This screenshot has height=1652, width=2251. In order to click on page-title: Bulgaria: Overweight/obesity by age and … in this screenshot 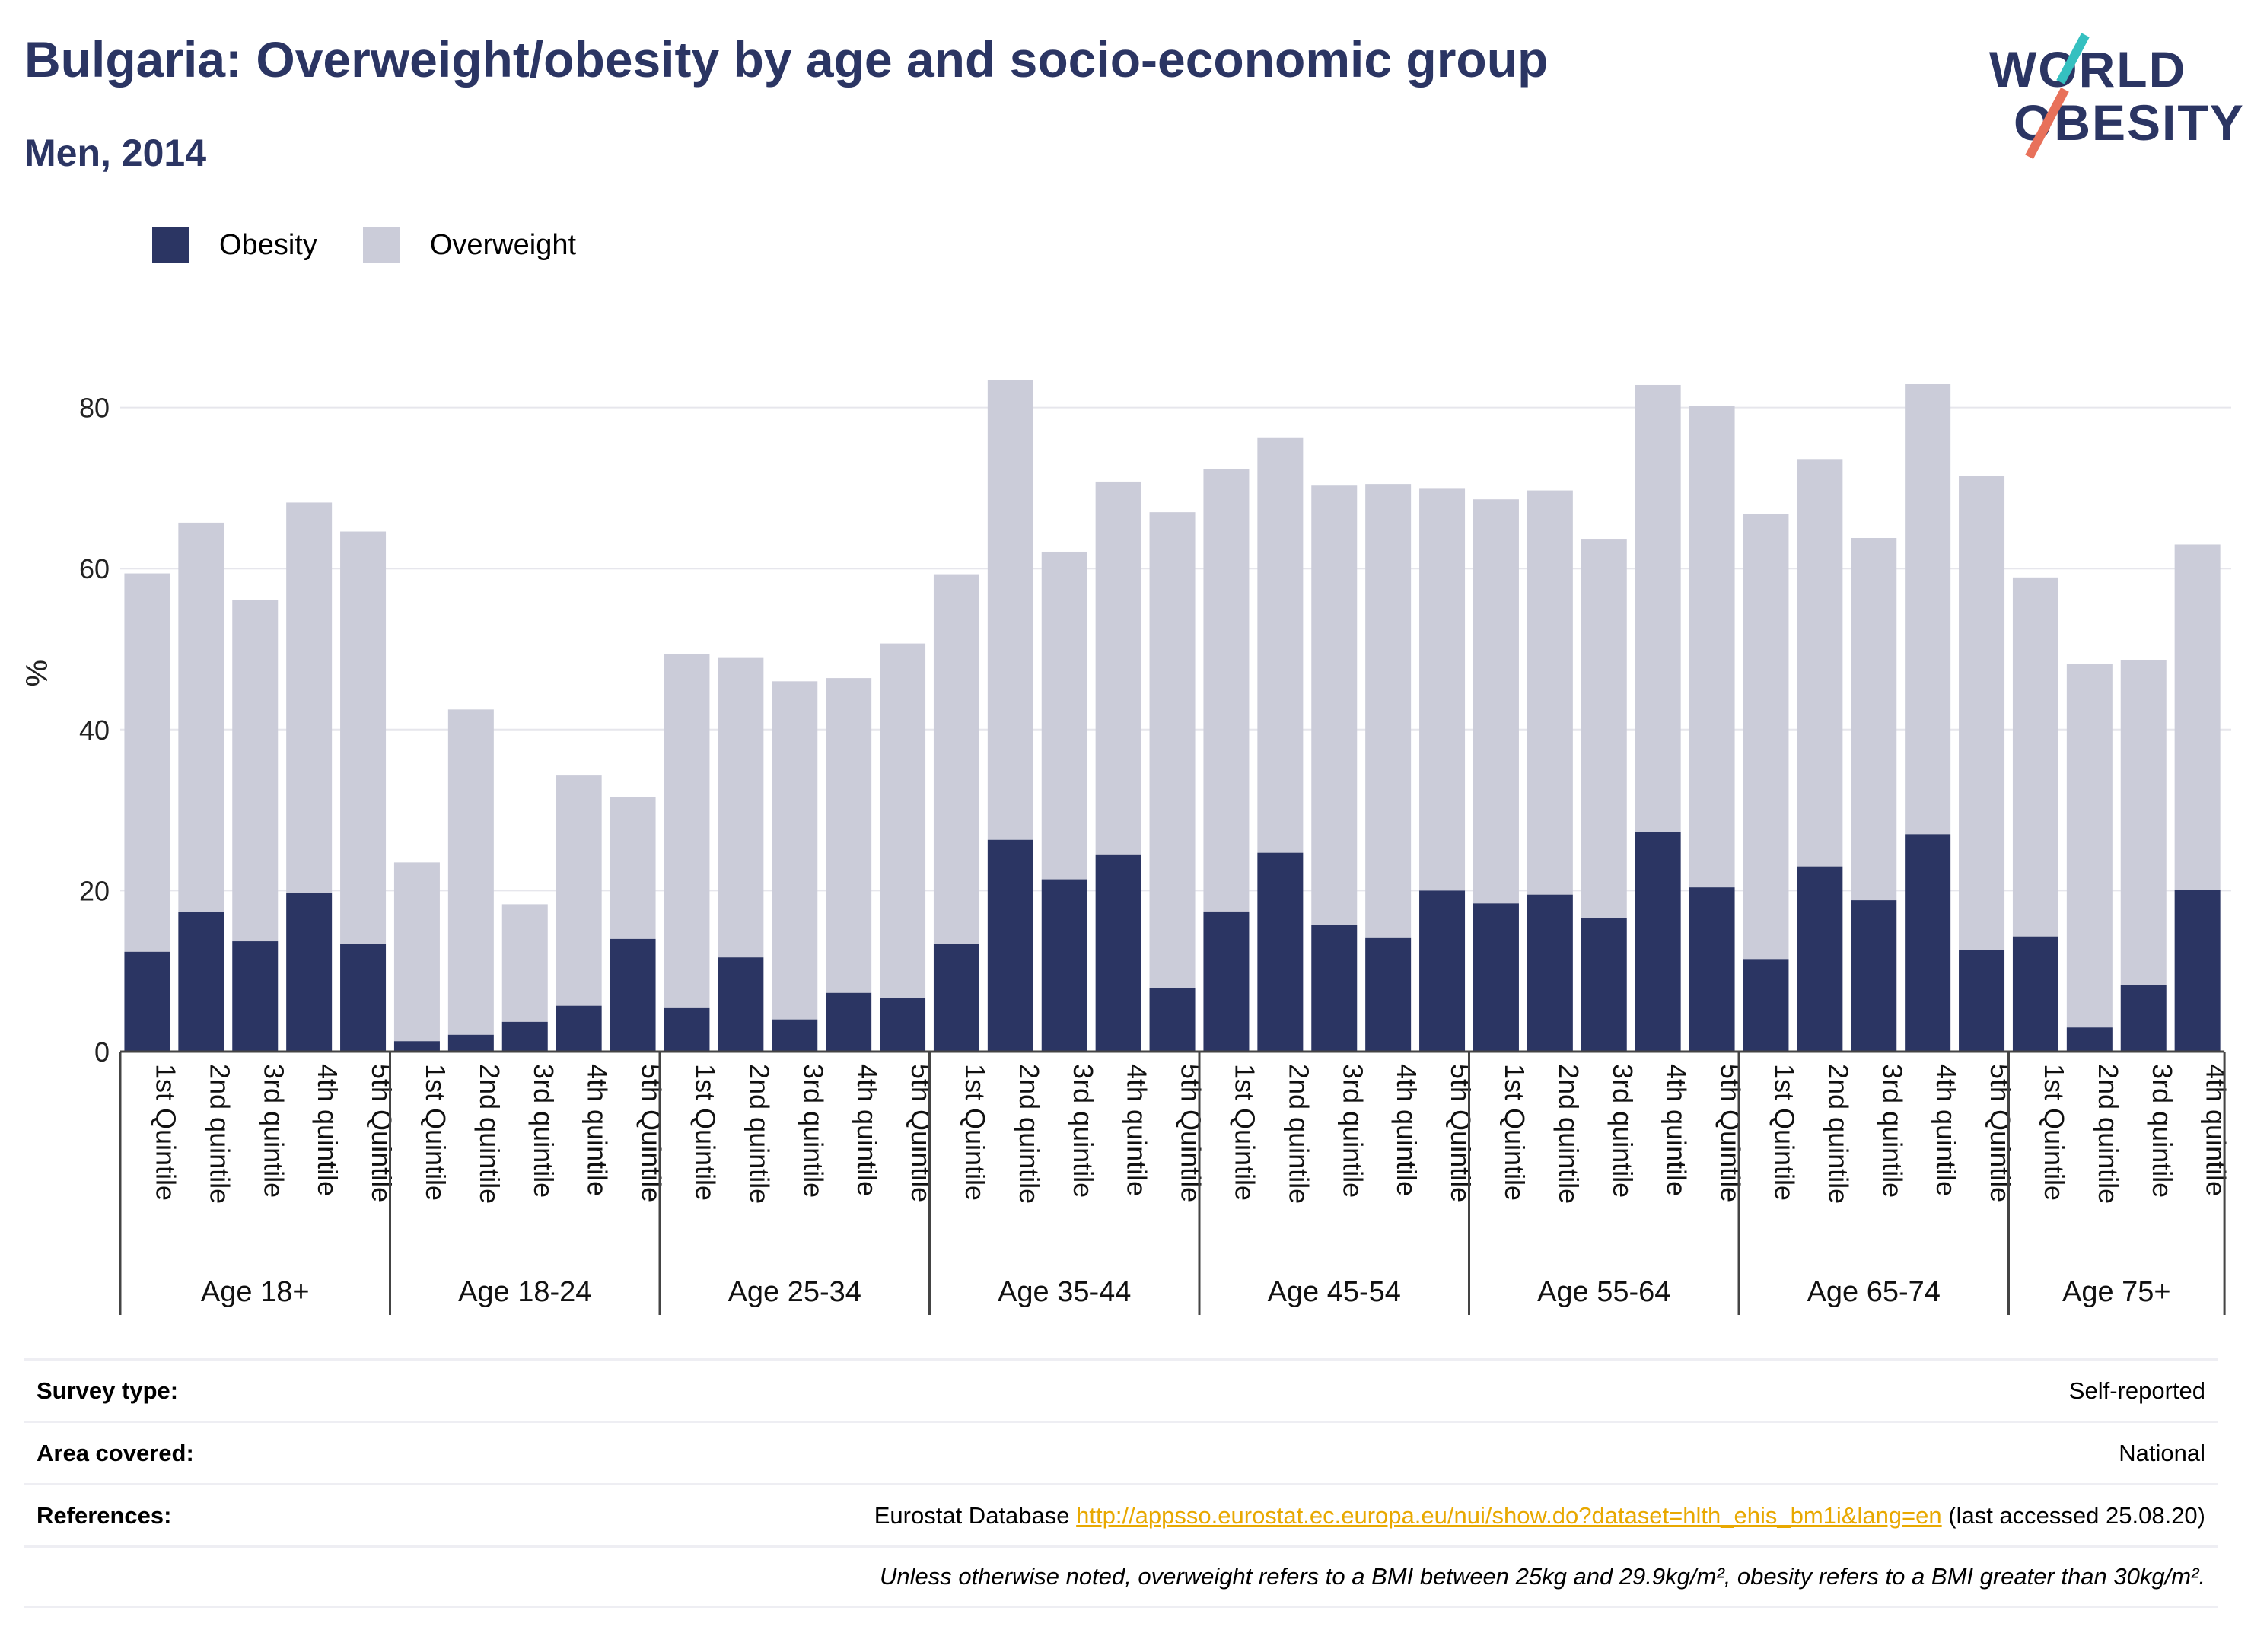, I will do `click(786, 59)`.